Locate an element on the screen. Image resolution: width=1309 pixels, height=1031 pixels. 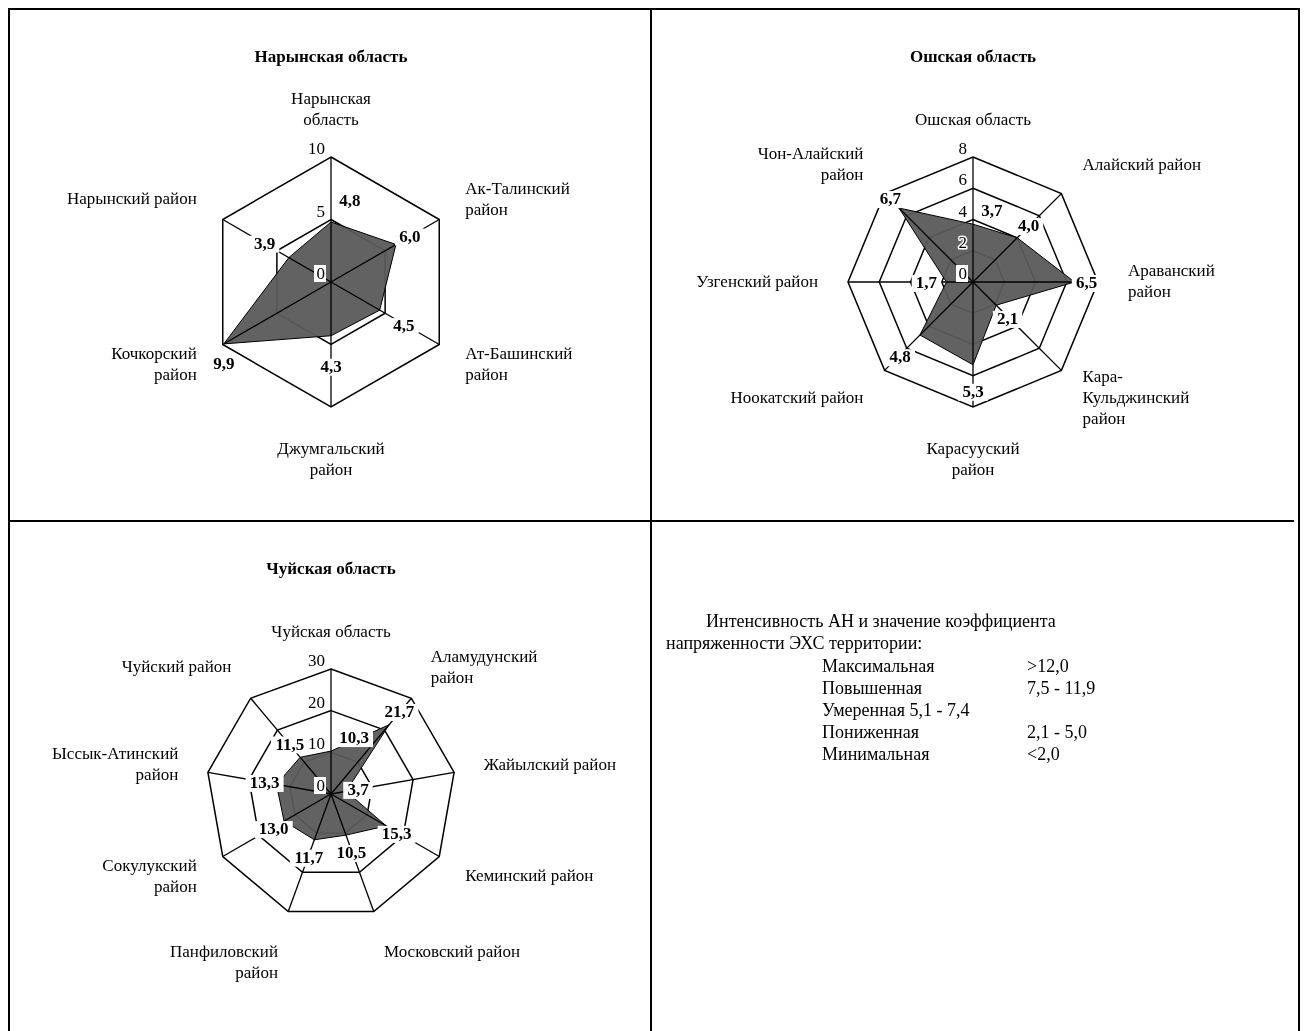
spoke-label: Панфиловский район is located at coordinates (224, 961).